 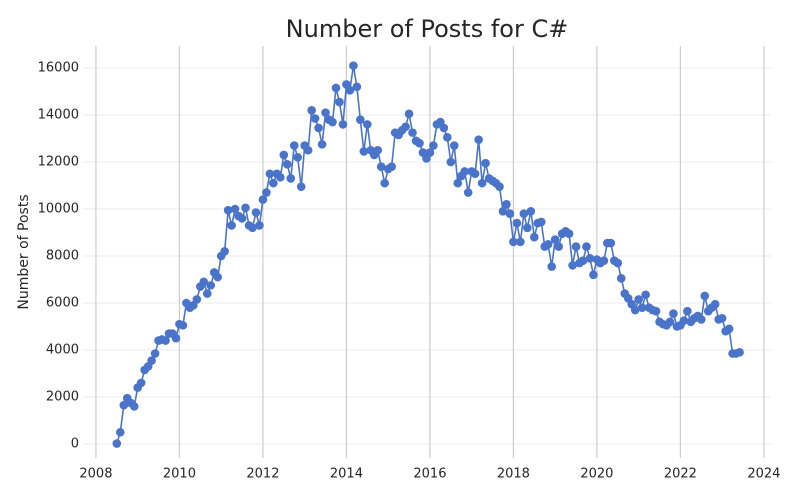 What do you see at coordinates (680, 474) in the screenshot?
I see `x-tick-label: 2022` at bounding box center [680, 474].